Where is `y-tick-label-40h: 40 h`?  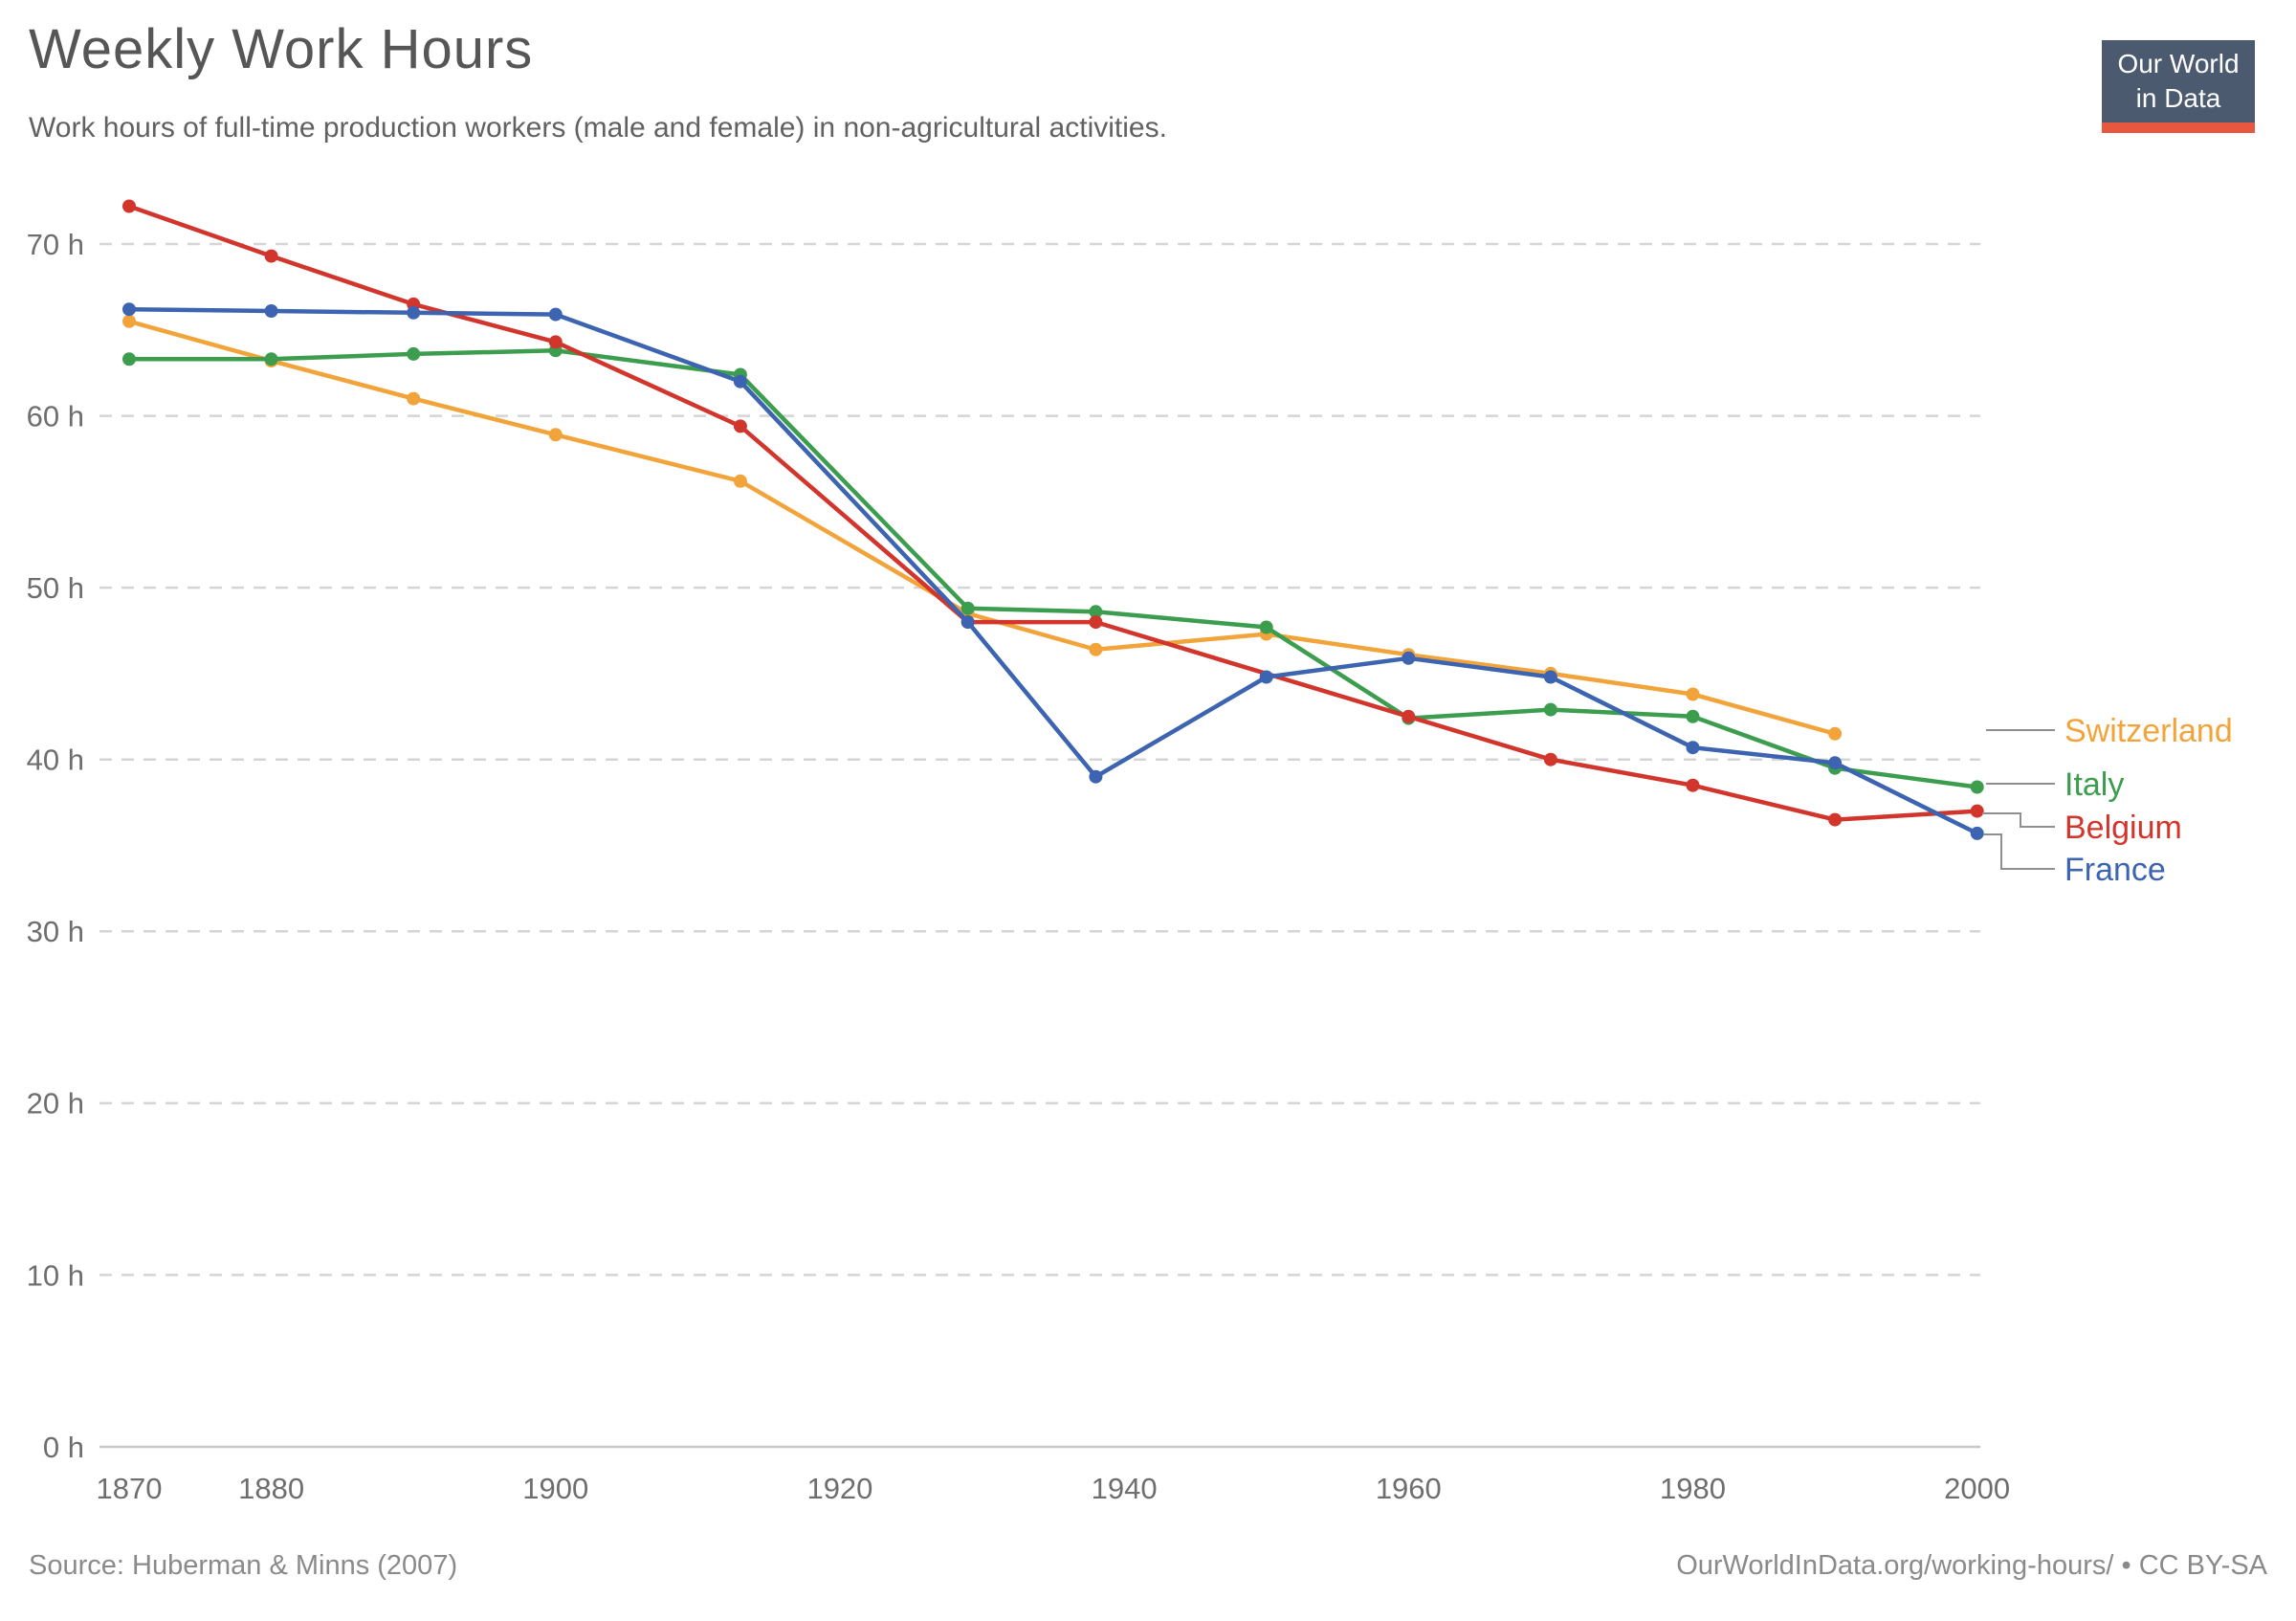 y-tick-label-40h: 40 h is located at coordinates (55, 760).